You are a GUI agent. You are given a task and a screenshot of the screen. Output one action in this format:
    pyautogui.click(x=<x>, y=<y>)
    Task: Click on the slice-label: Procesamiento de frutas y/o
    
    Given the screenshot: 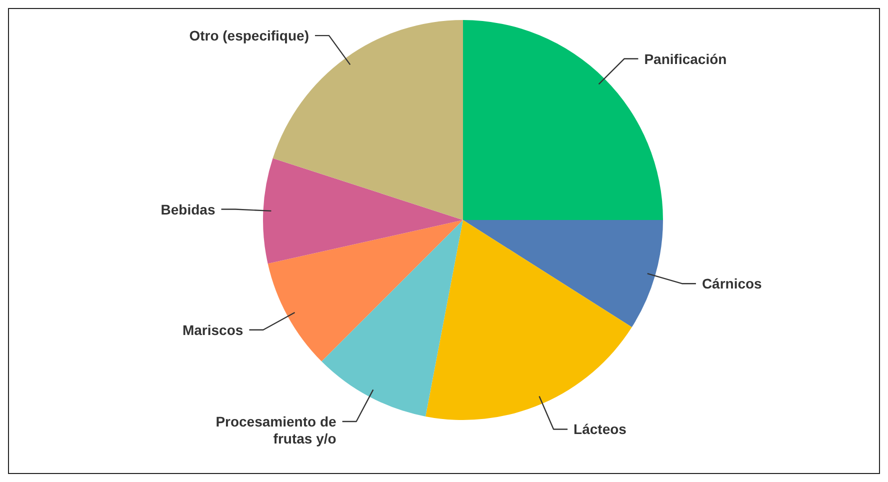 What is the action you would take?
    pyautogui.click(x=276, y=430)
    